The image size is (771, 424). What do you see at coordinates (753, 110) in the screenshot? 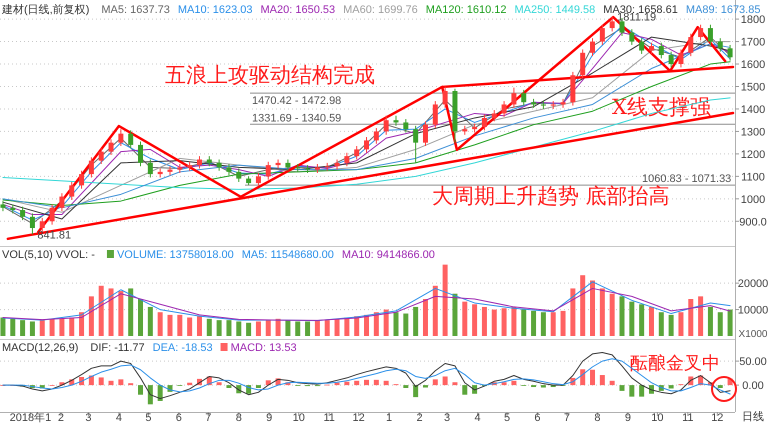
I see `y-tick-label: 1400` at bounding box center [753, 110].